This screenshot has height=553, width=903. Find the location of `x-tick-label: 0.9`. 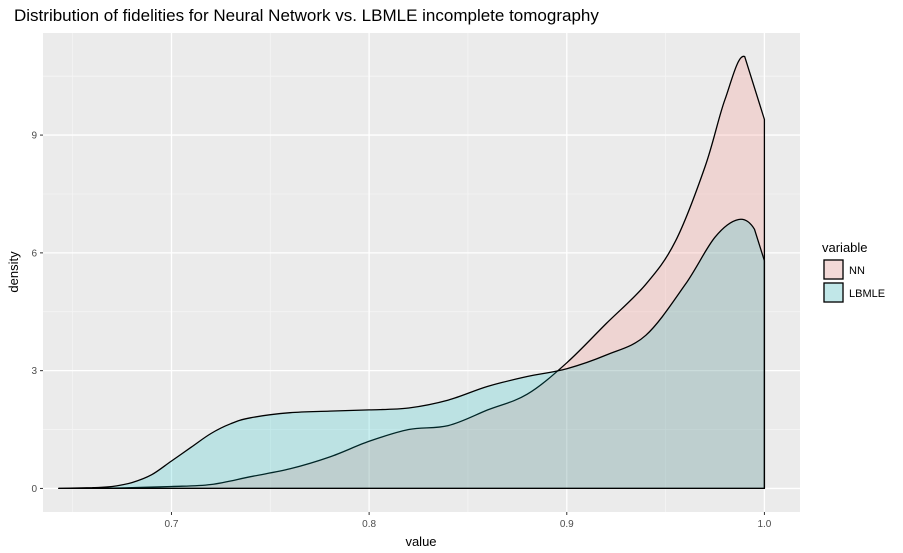

x-tick-label: 0.9 is located at coordinates (567, 524).